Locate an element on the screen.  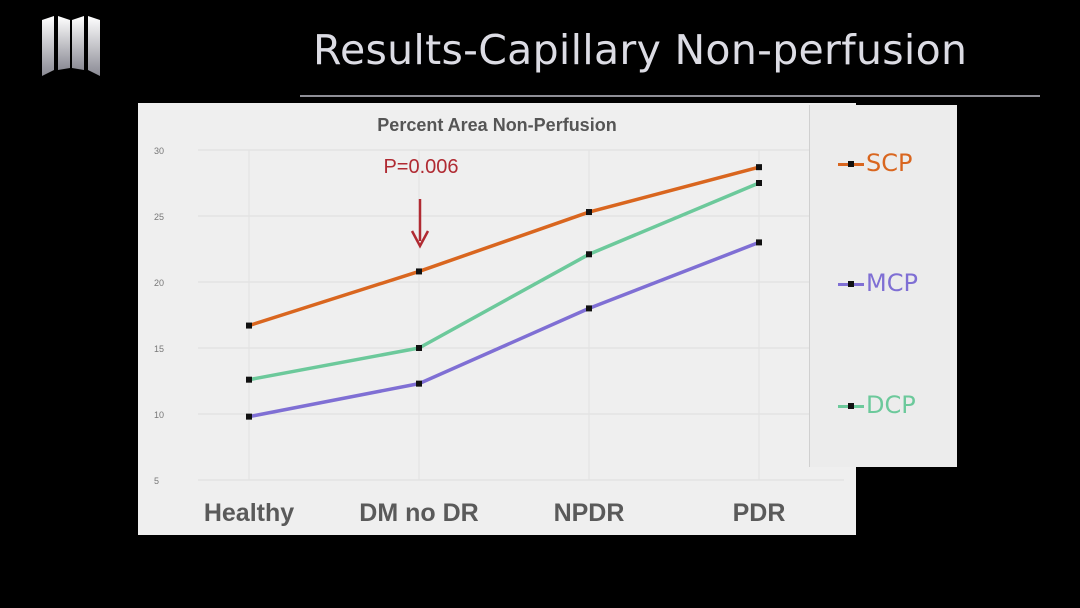
x-tick-label: NPDR is located at coordinates (589, 513).